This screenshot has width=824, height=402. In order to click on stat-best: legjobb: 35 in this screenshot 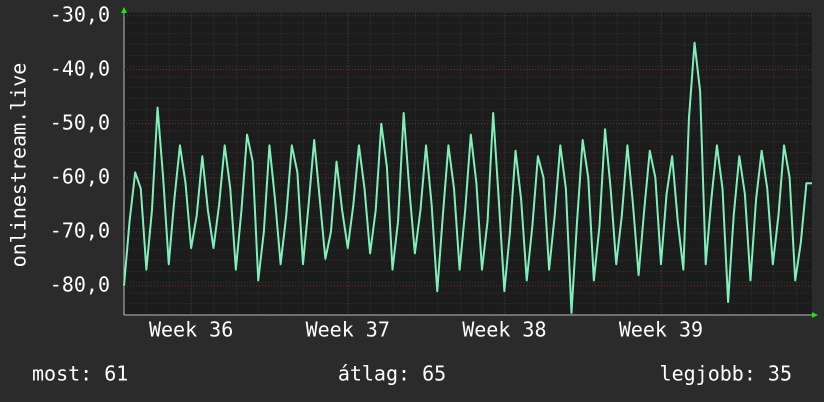, I will do `click(726, 374)`.